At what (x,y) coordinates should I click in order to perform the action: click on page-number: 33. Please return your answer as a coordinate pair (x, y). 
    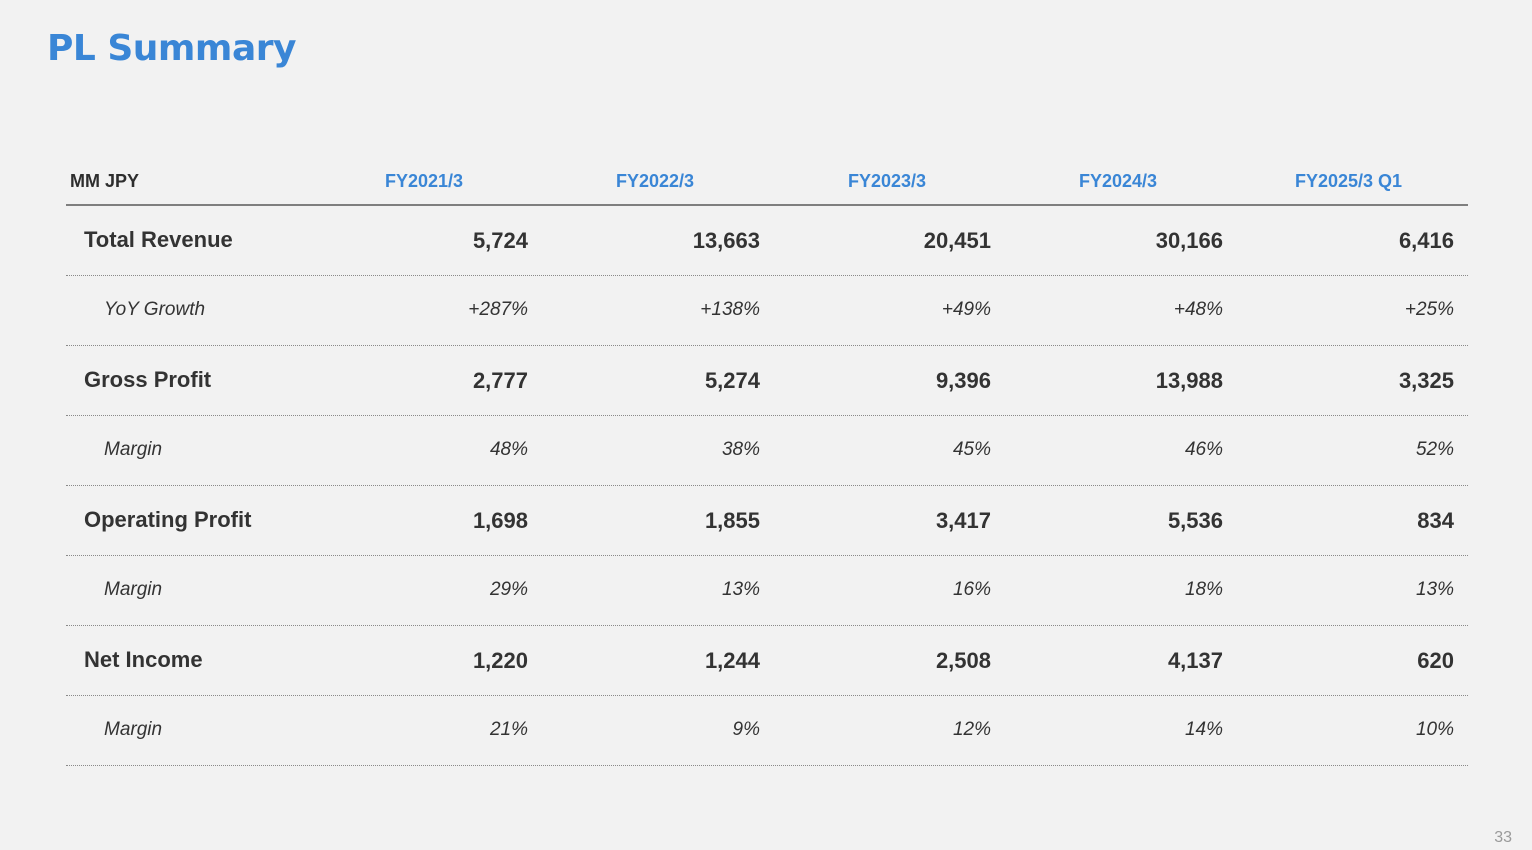
    Looking at the image, I should click on (1503, 837).